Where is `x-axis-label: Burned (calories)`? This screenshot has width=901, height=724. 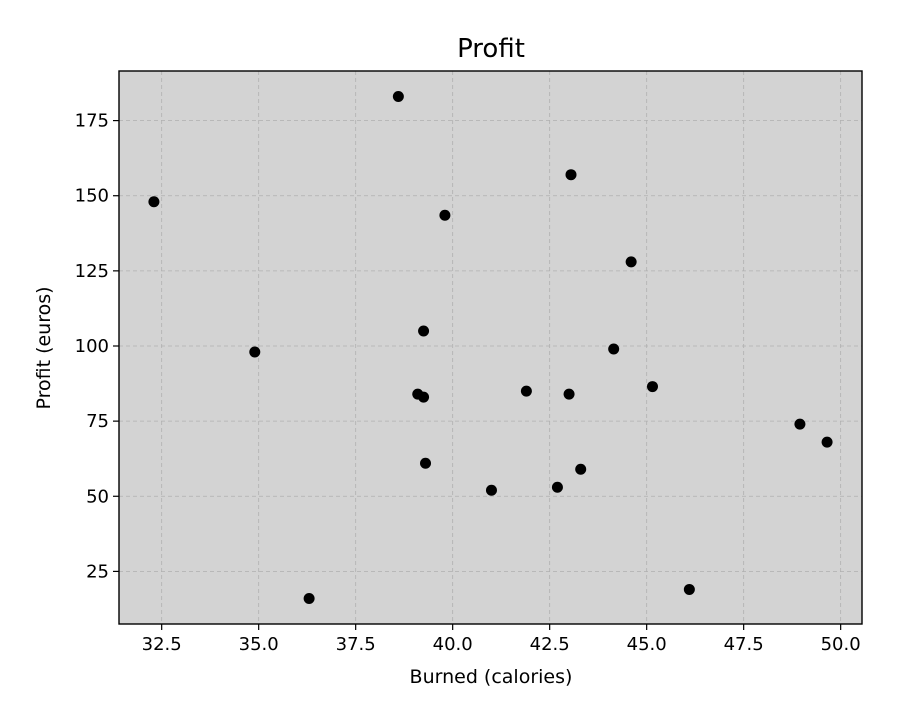
x-axis-label: Burned (calories) is located at coordinates (491, 677).